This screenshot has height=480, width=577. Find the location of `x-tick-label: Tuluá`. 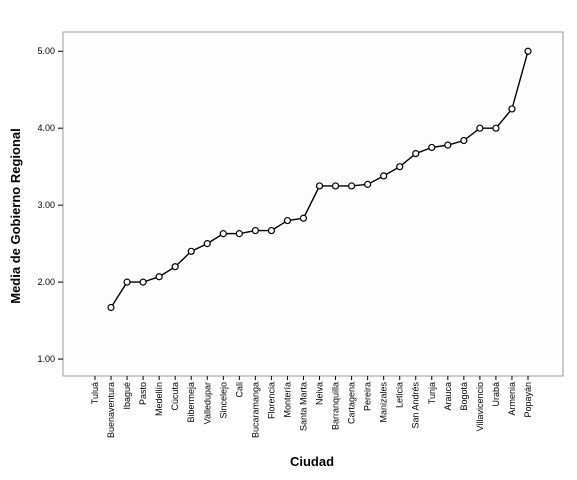

x-tick-label: Tuluá is located at coordinates (95, 393).